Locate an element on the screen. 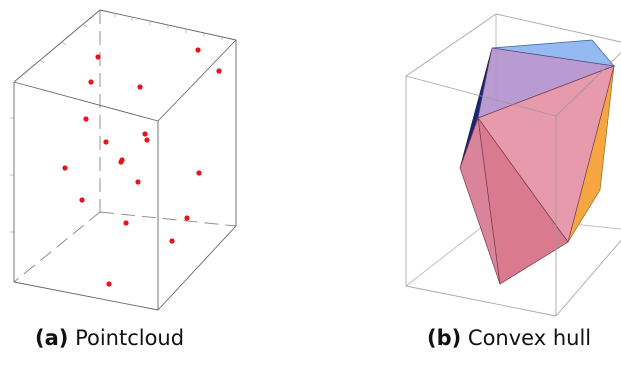 The height and width of the screenshot is (368, 621). caption-a-text: Pointcloud is located at coordinates (130, 338).